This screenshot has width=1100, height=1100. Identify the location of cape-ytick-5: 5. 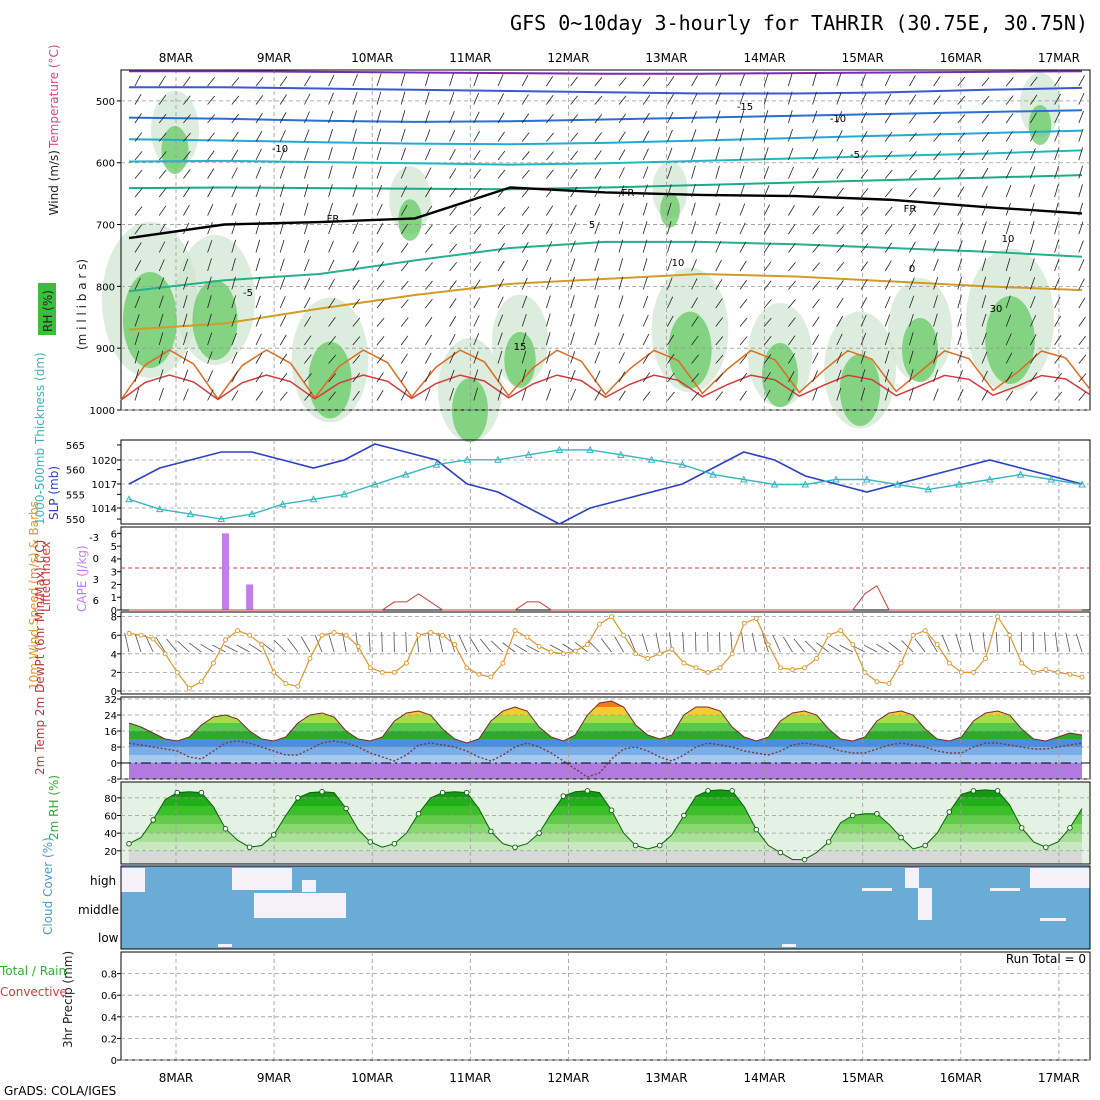
(114, 547).